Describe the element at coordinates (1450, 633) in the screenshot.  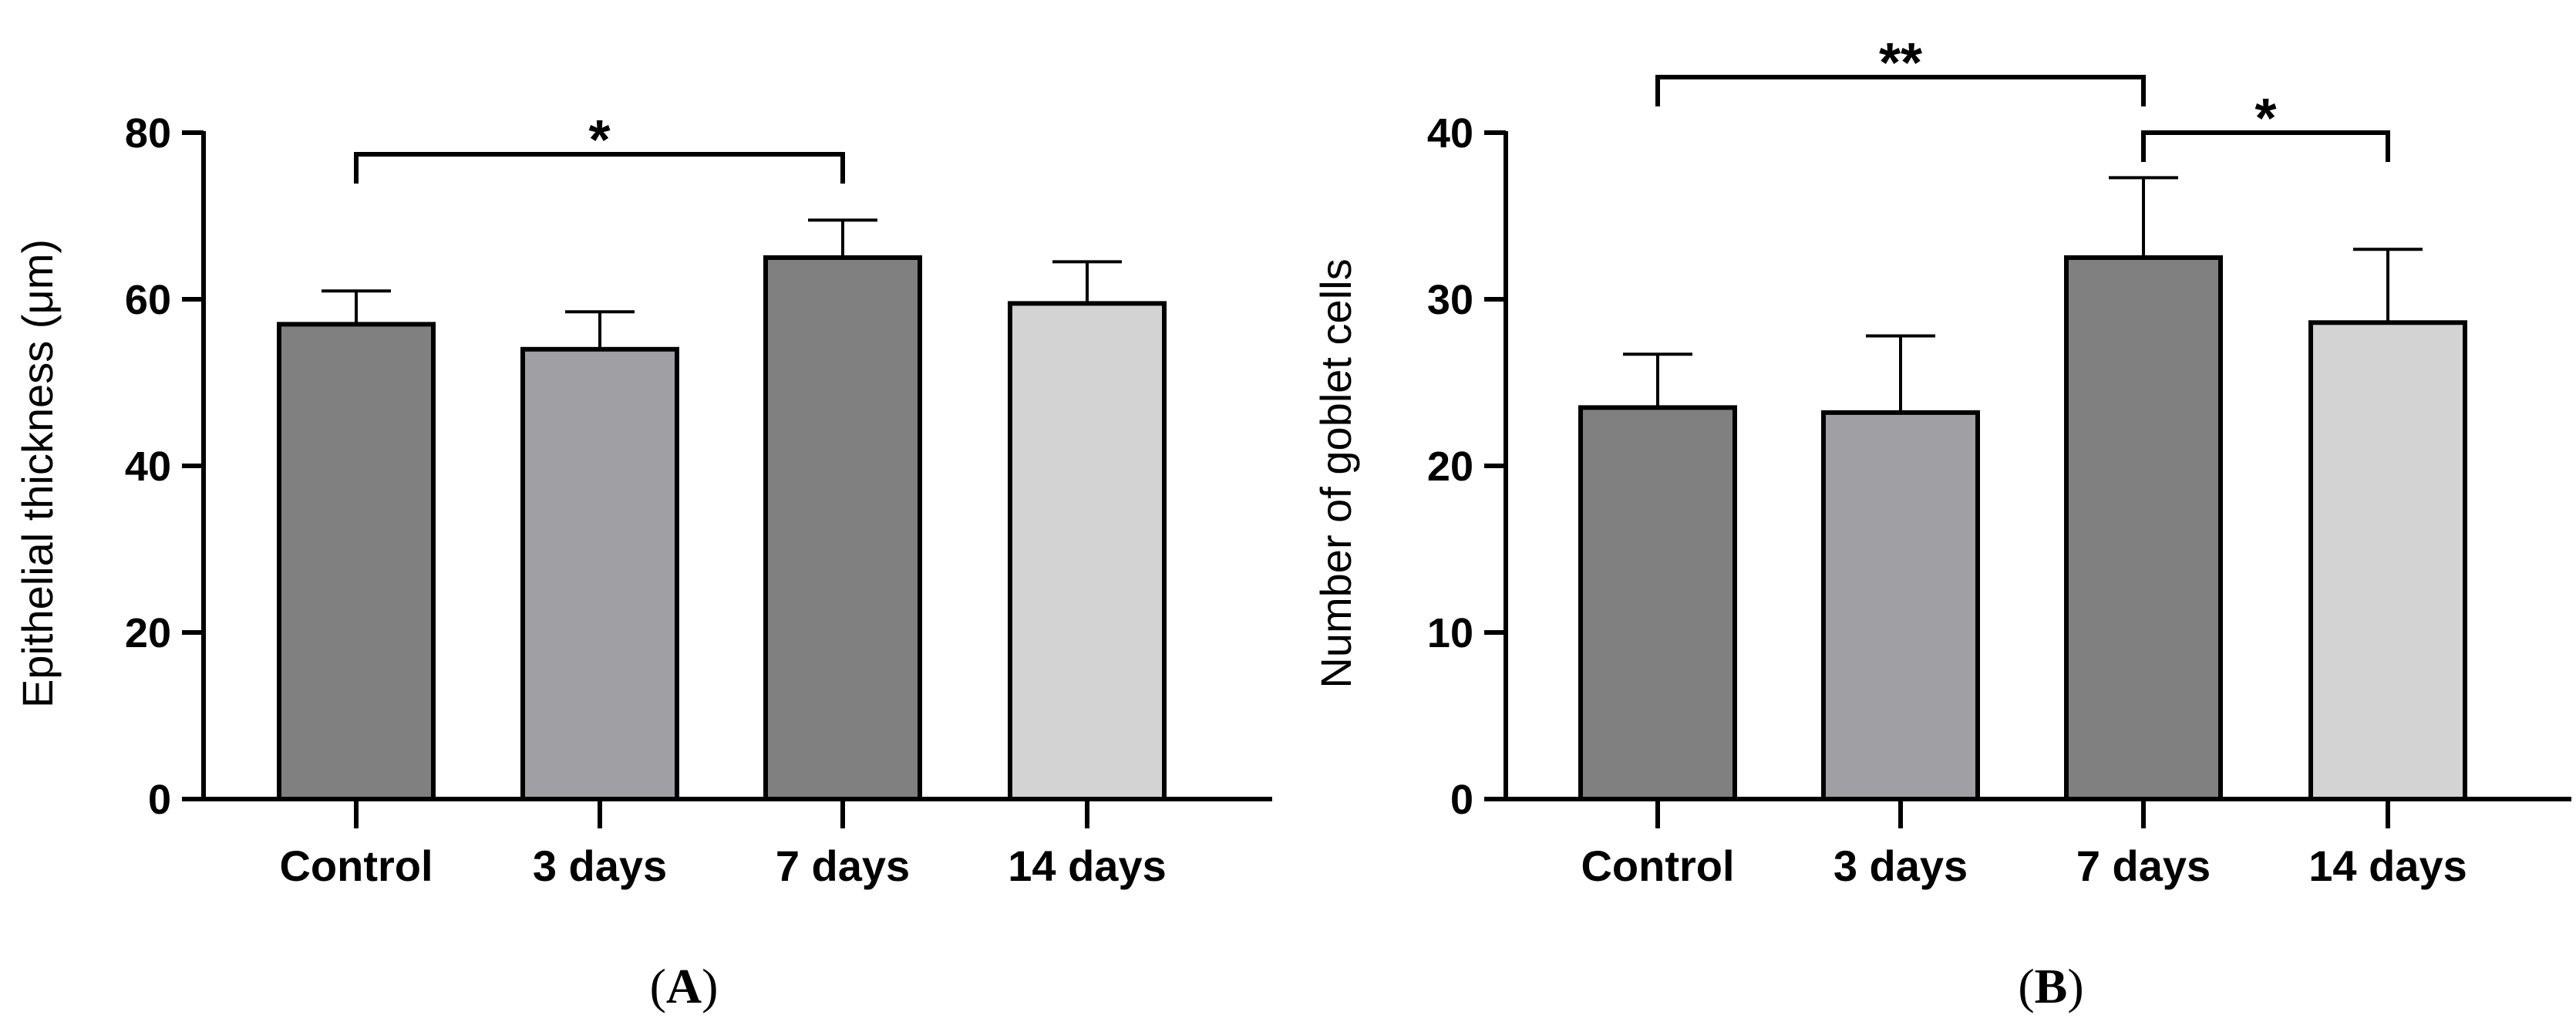
I see `y-tick-label: 10` at that location.